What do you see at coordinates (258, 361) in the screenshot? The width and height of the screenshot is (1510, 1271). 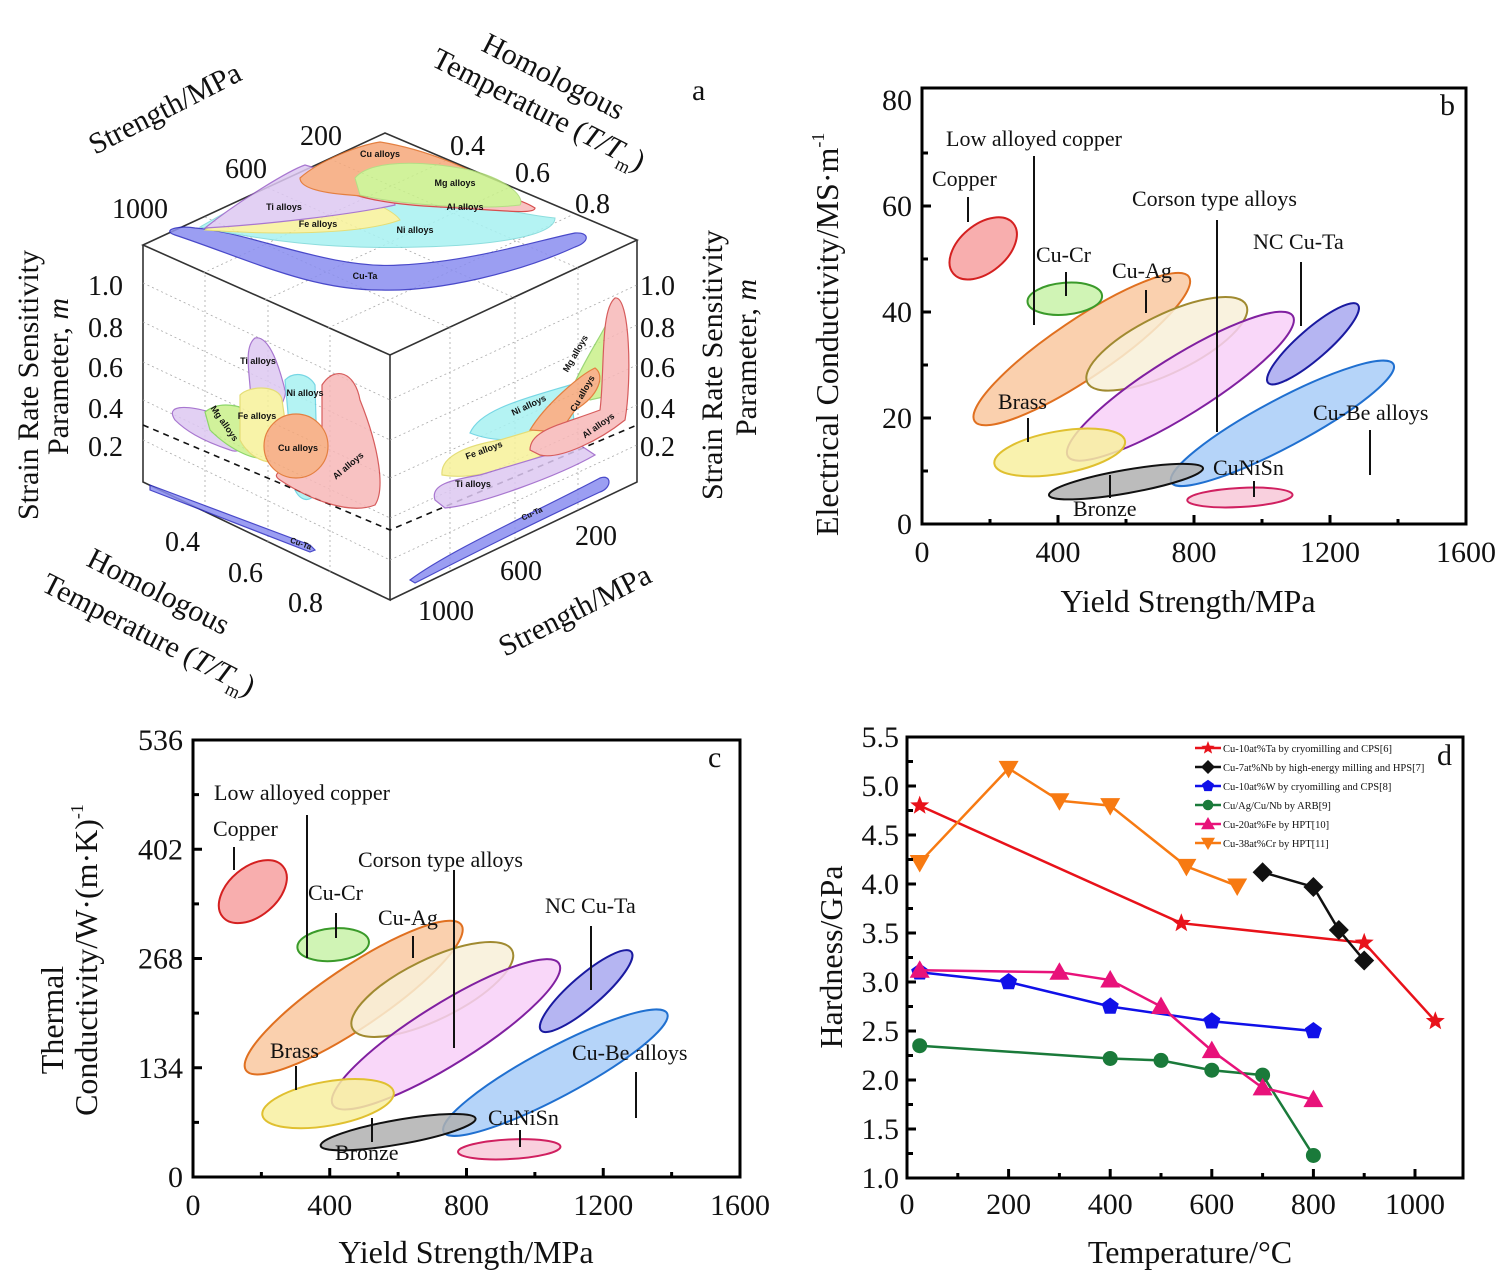 I see `label-ti-alloys-left: Ti alloys` at bounding box center [258, 361].